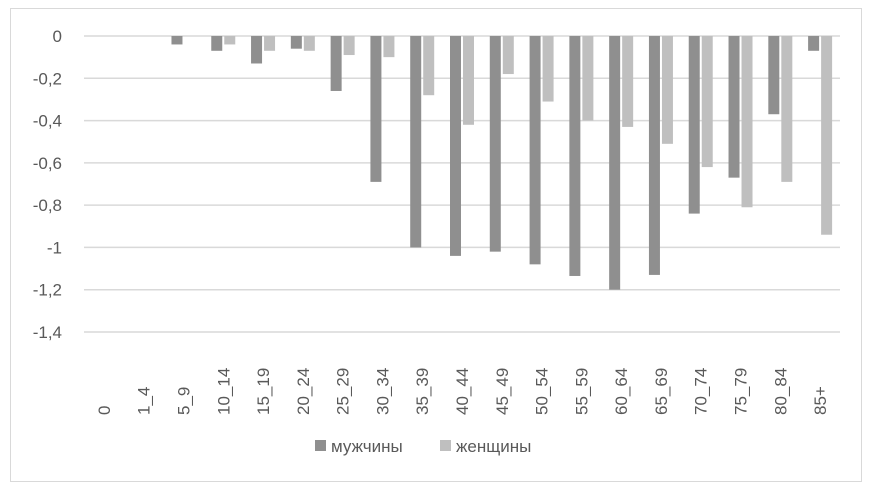 The image size is (871, 490). What do you see at coordinates (542, 391) in the screenshot?
I see `x-tick-label: 50_54` at bounding box center [542, 391].